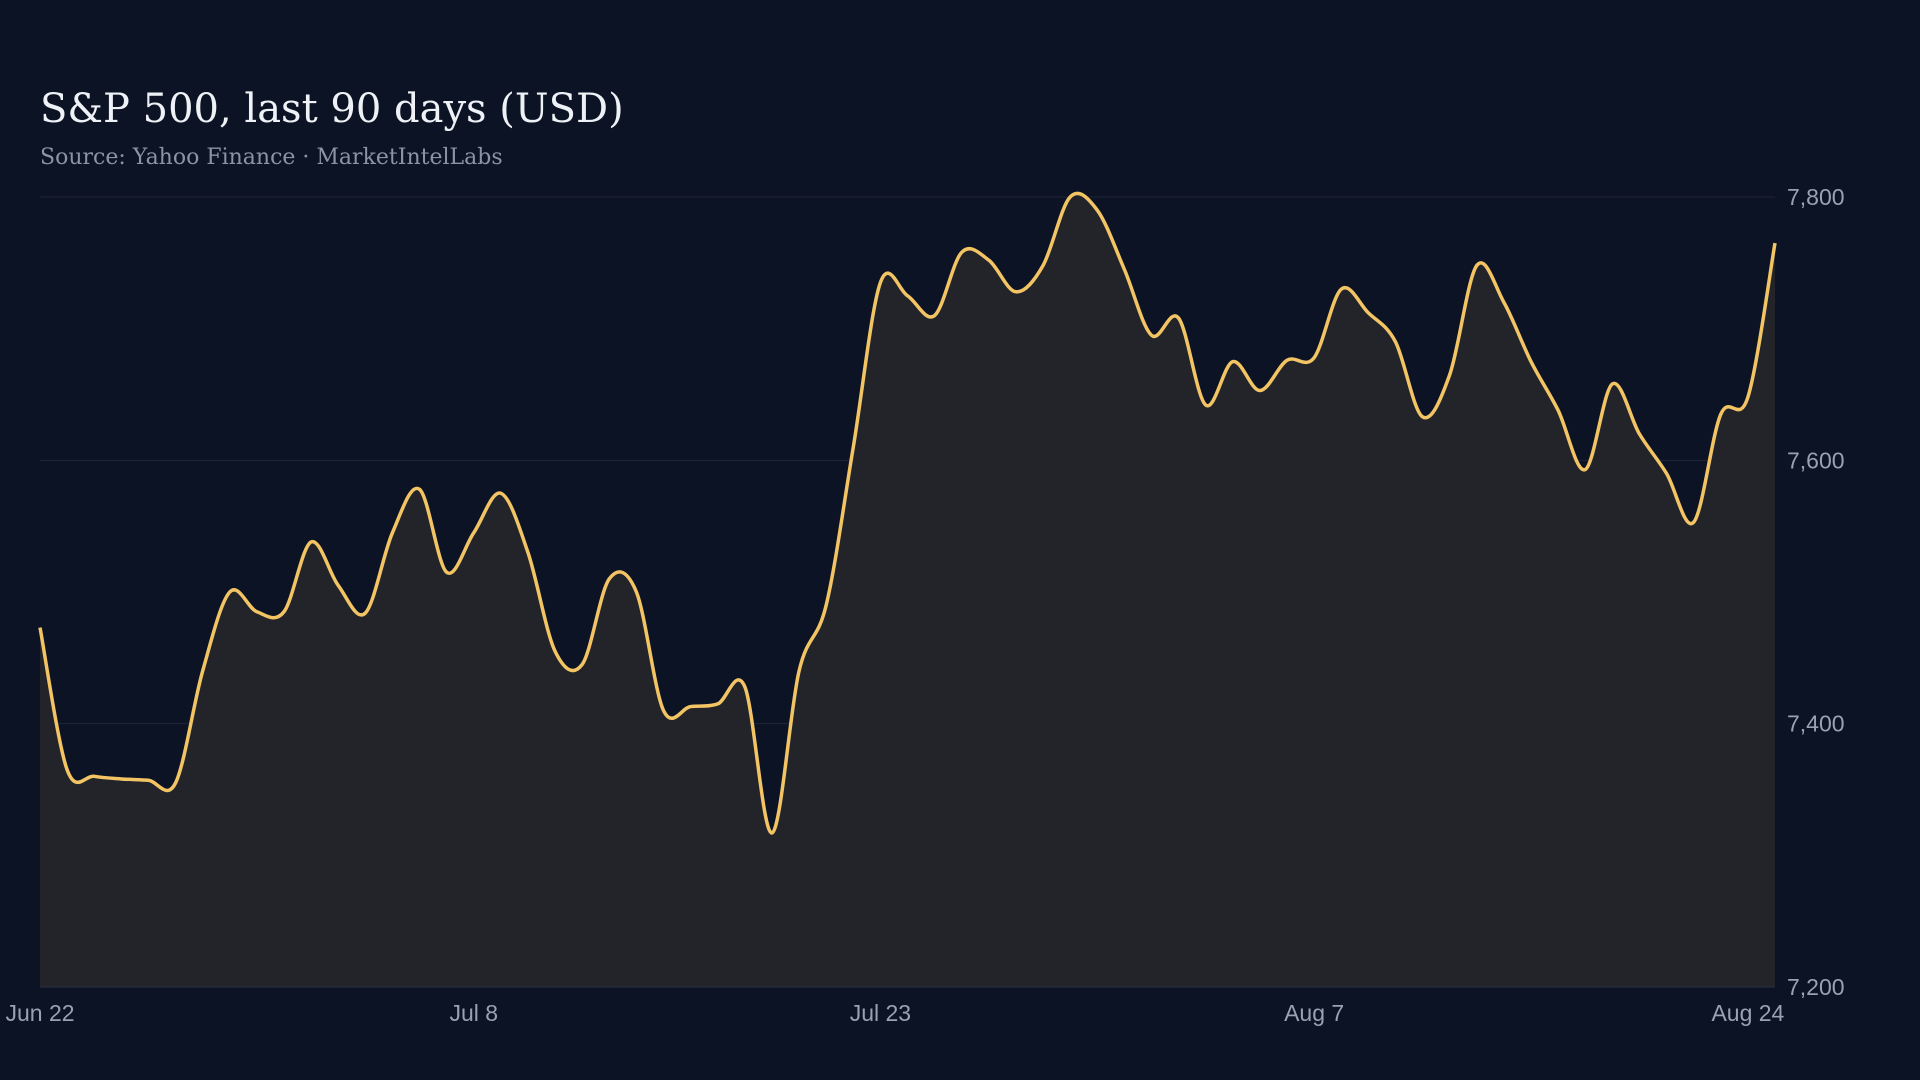  I want to click on y-tick-label: 7,200, so click(1816, 987).